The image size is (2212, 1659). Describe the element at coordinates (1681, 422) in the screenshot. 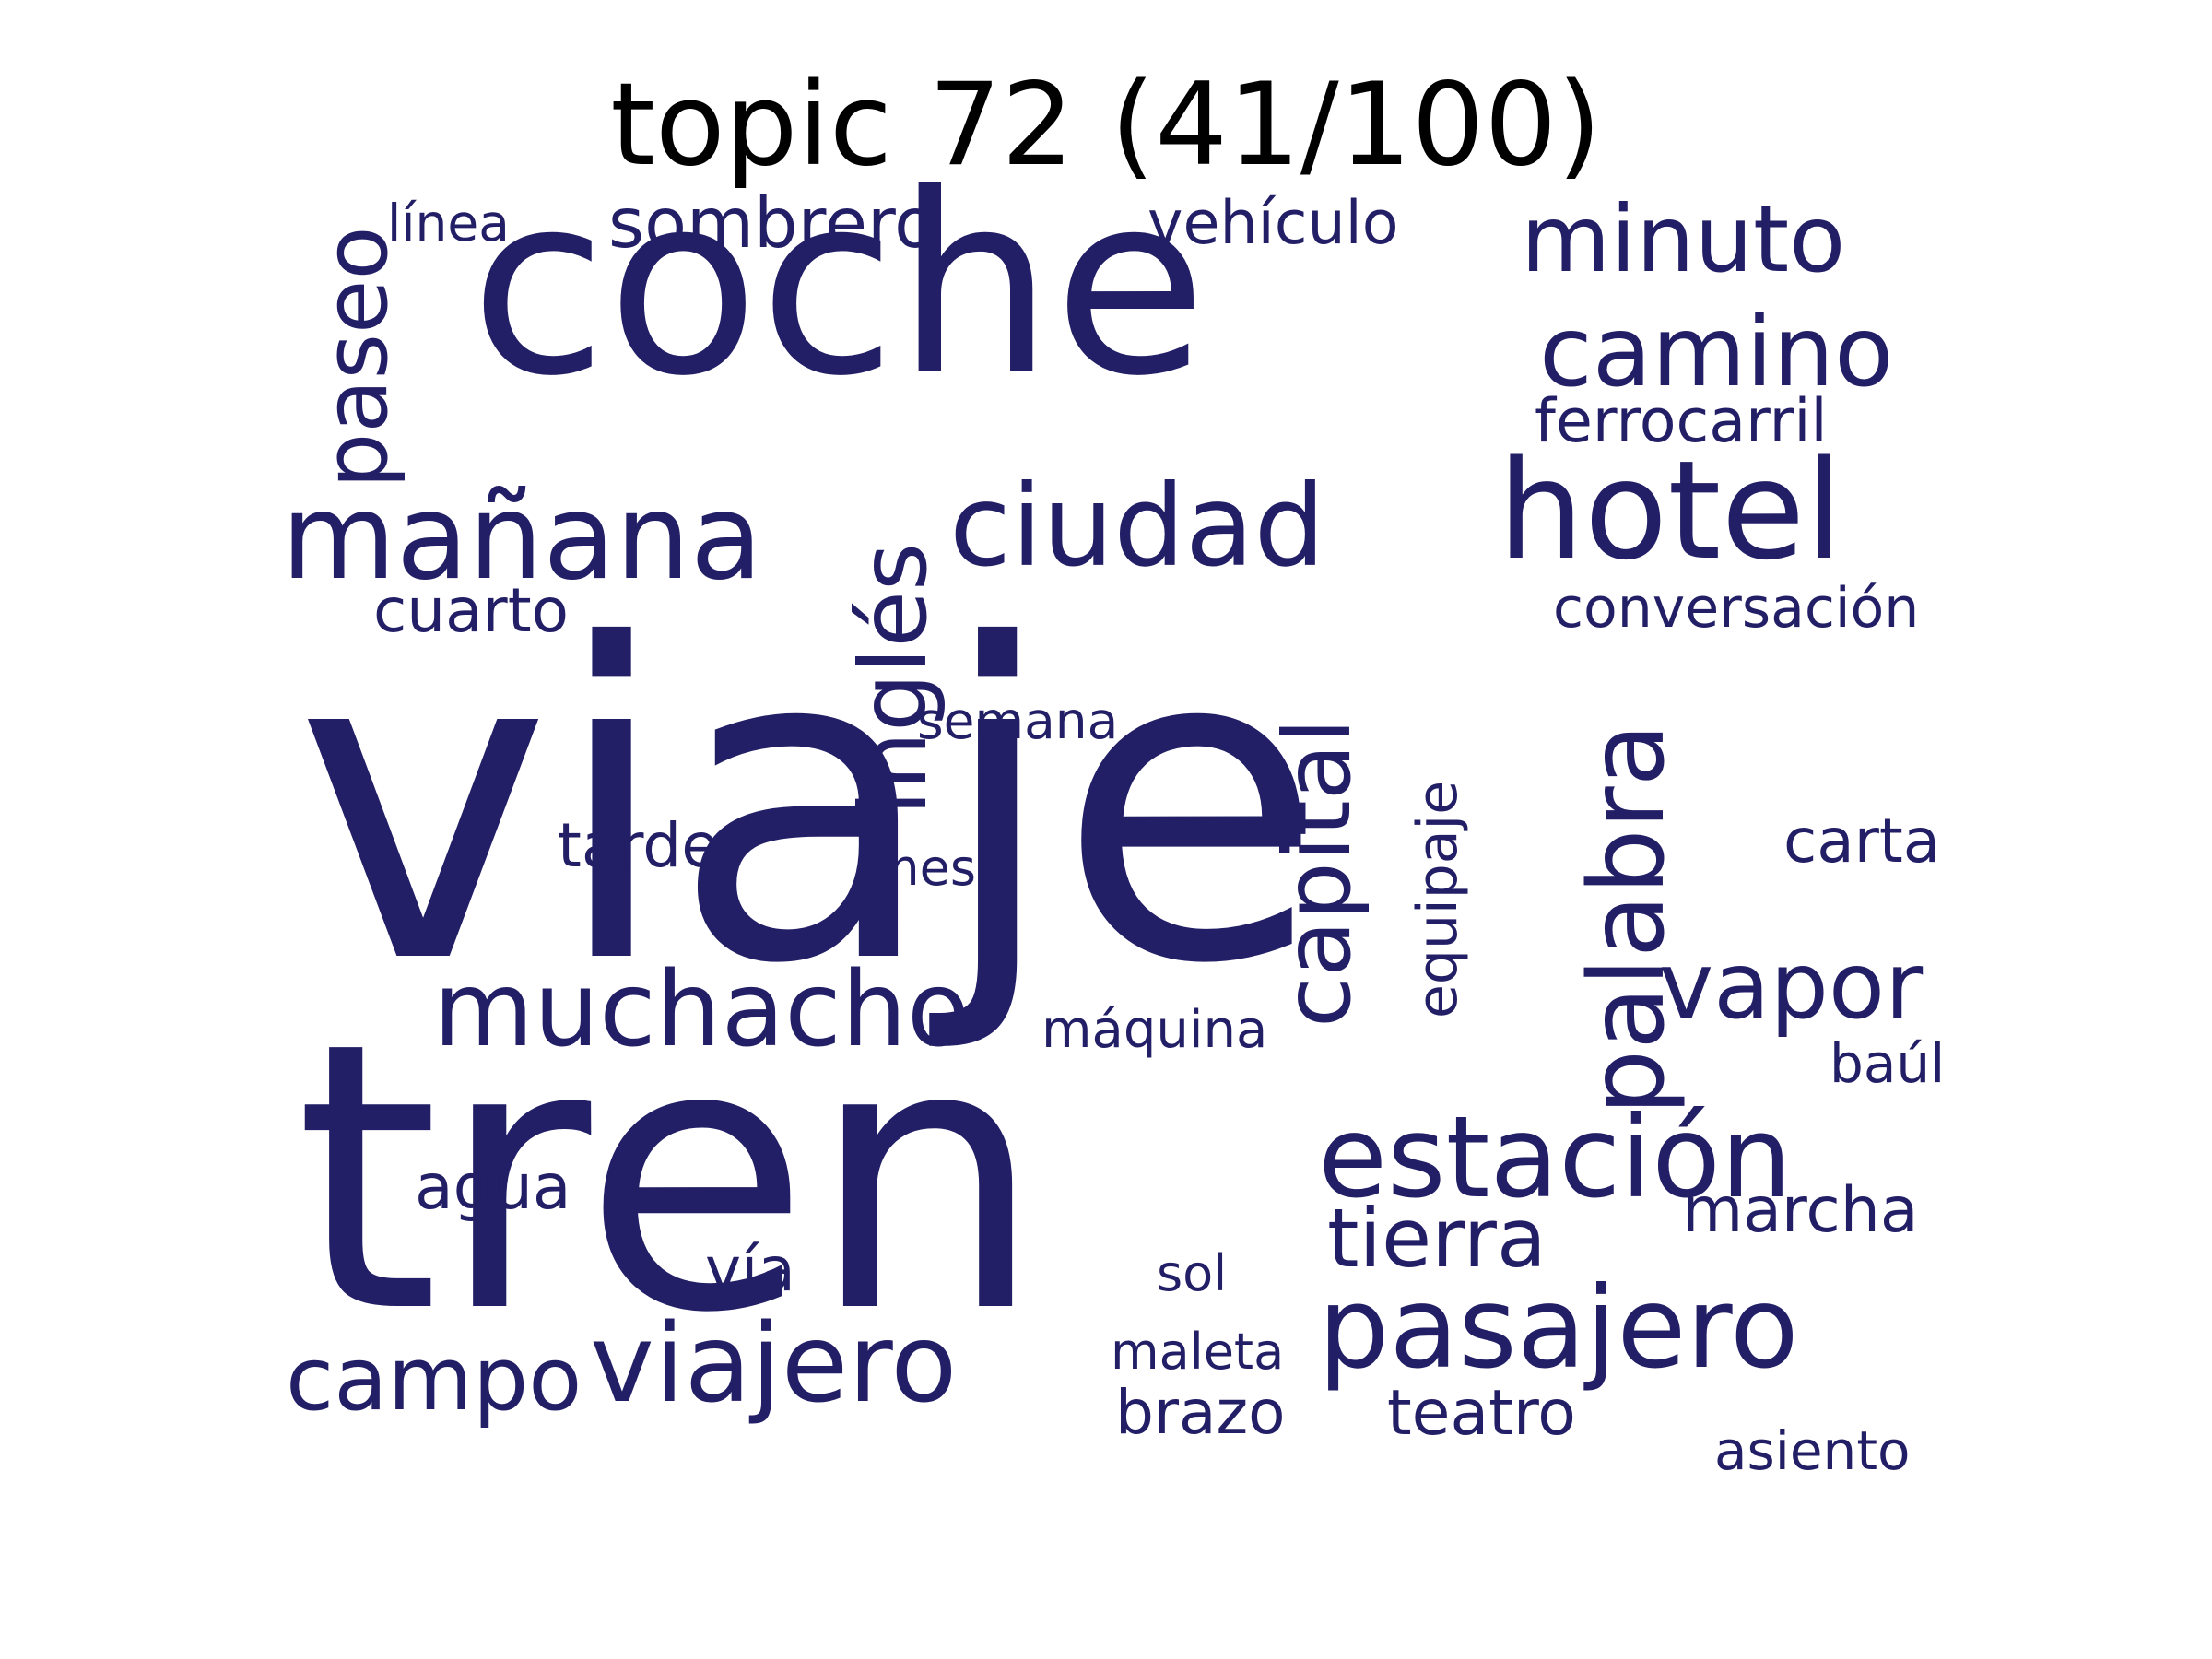

I see `cloud-word: ferrocarril` at that location.